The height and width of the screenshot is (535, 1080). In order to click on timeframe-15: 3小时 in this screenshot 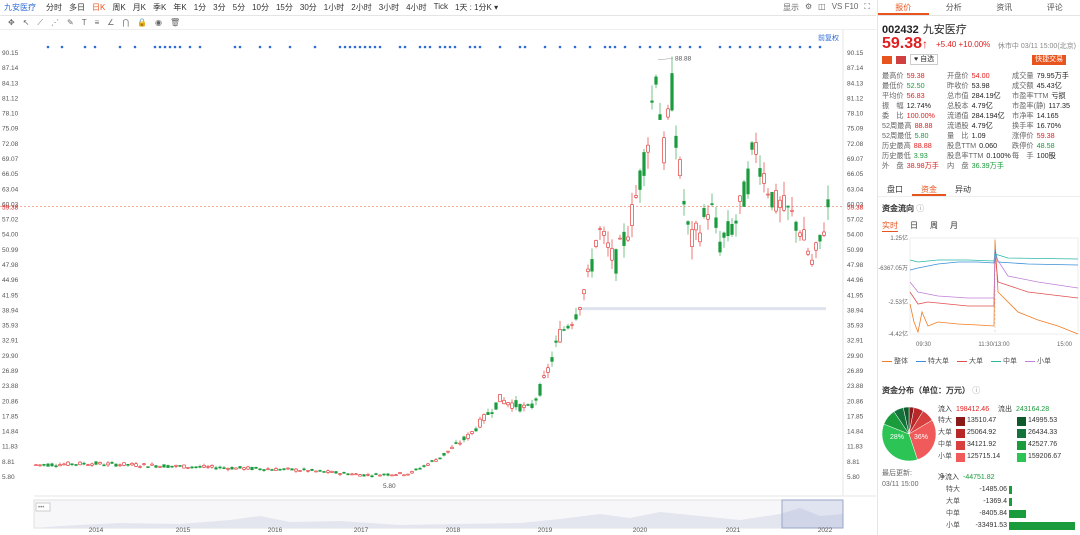, I will do `click(389, 7)`.